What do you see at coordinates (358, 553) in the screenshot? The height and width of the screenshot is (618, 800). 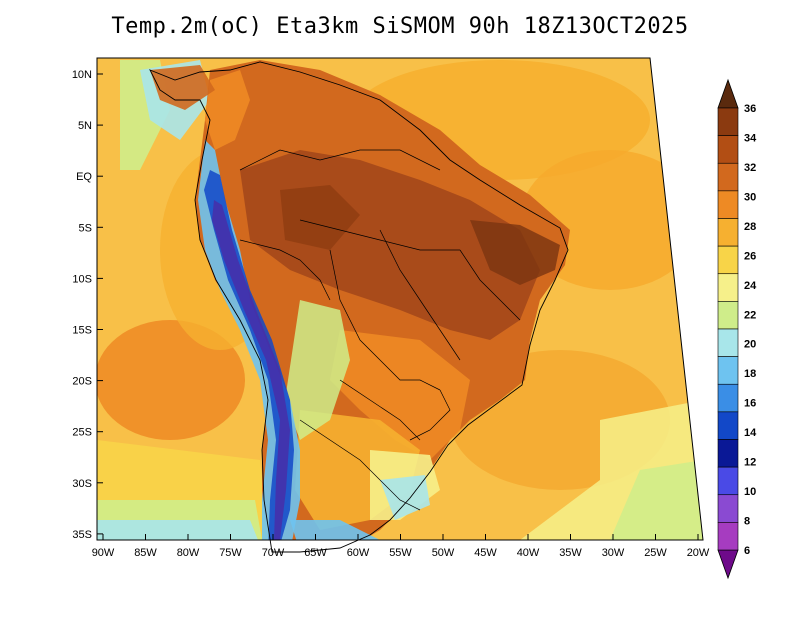 I see `lon-tick-label: 60W` at bounding box center [358, 553].